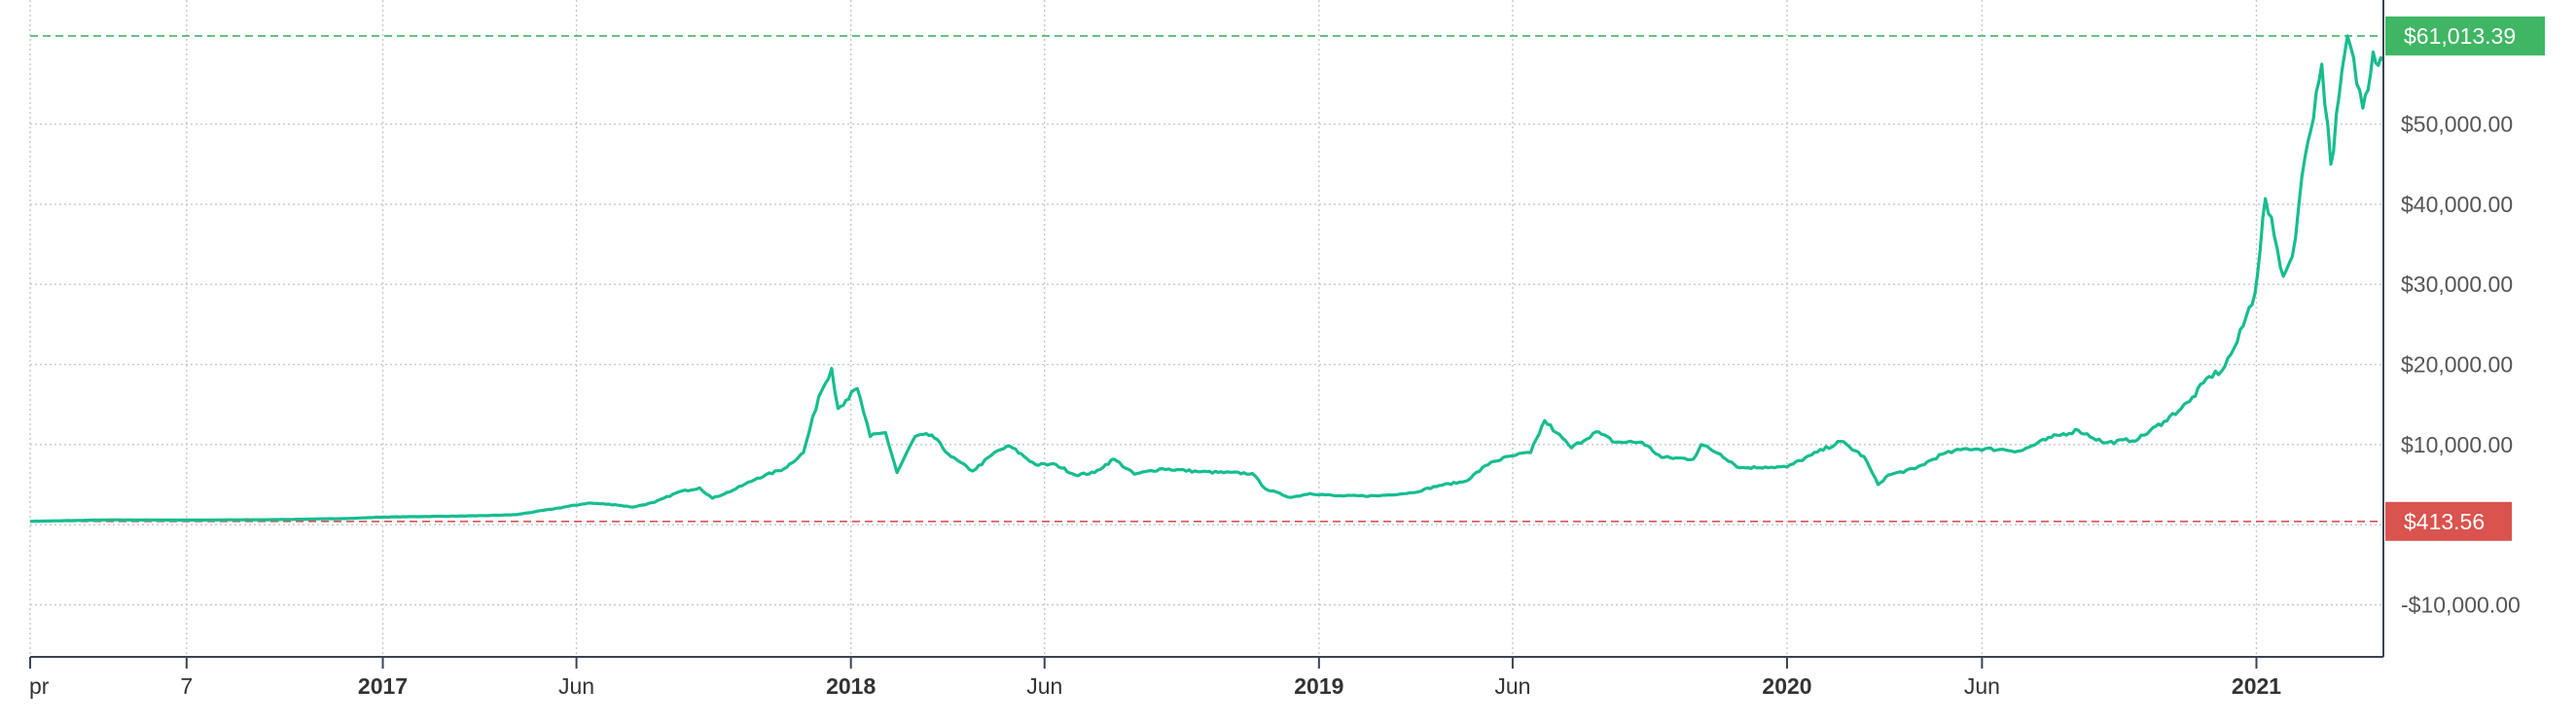 This screenshot has height=725, width=2576. Describe the element at coordinates (1786, 686) in the screenshot. I see `x-tick-label: 2020` at that location.